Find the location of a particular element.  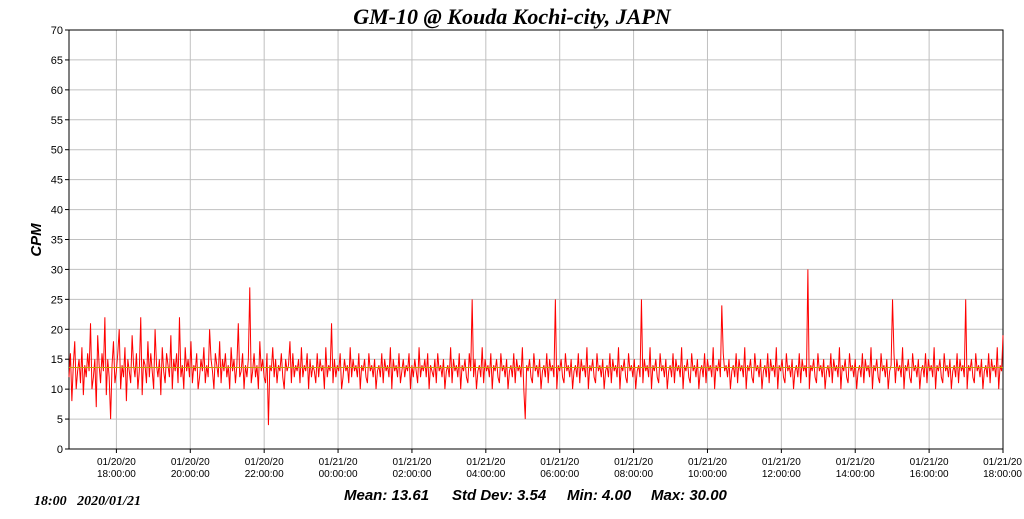

y-axis-label: CPM is located at coordinates (36, 240).